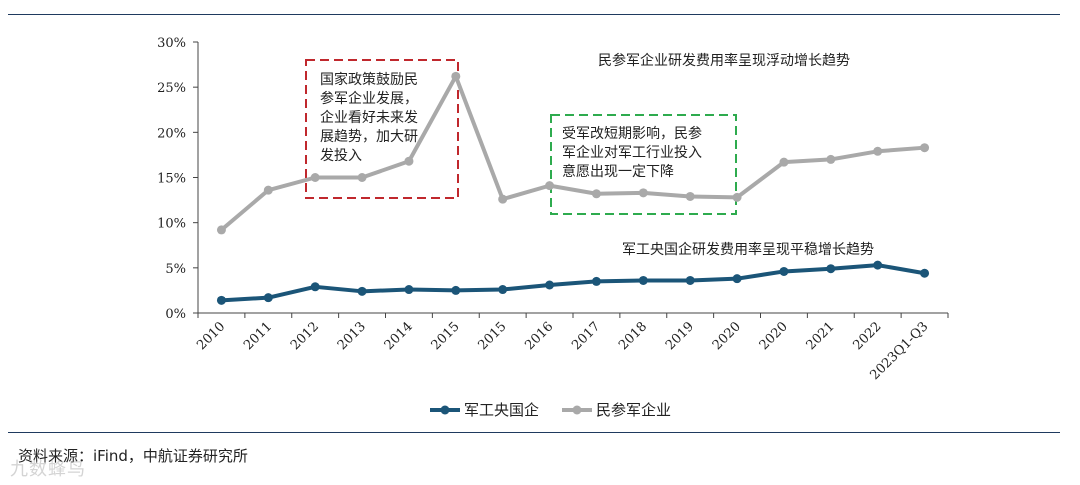 The height and width of the screenshot is (485, 1080). I want to click on legend: 军工央国企 民参军企业, so click(550, 410).